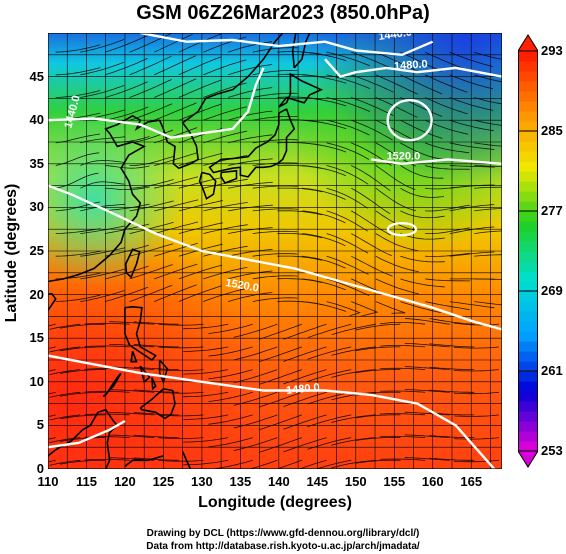 This screenshot has width=566, height=554. Describe the element at coordinates (36, 250) in the screenshot. I see `y-tick-label: 25` at that location.